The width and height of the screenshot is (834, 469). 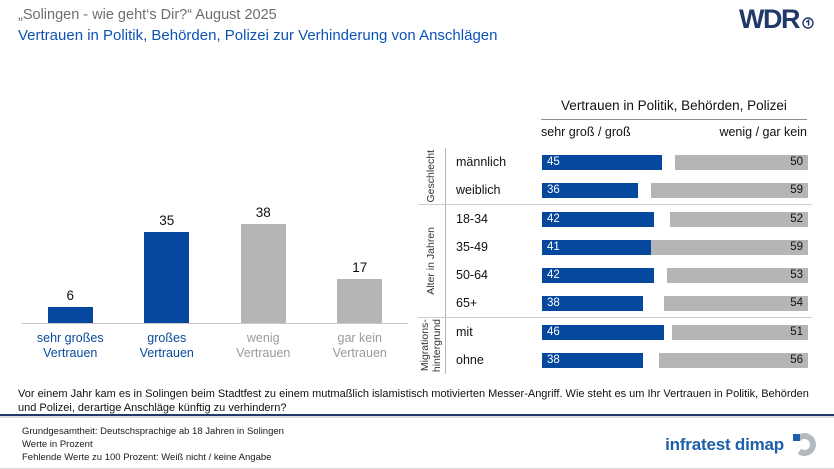 What do you see at coordinates (417, 416) in the screenshot?
I see `footer-divider` at bounding box center [417, 416].